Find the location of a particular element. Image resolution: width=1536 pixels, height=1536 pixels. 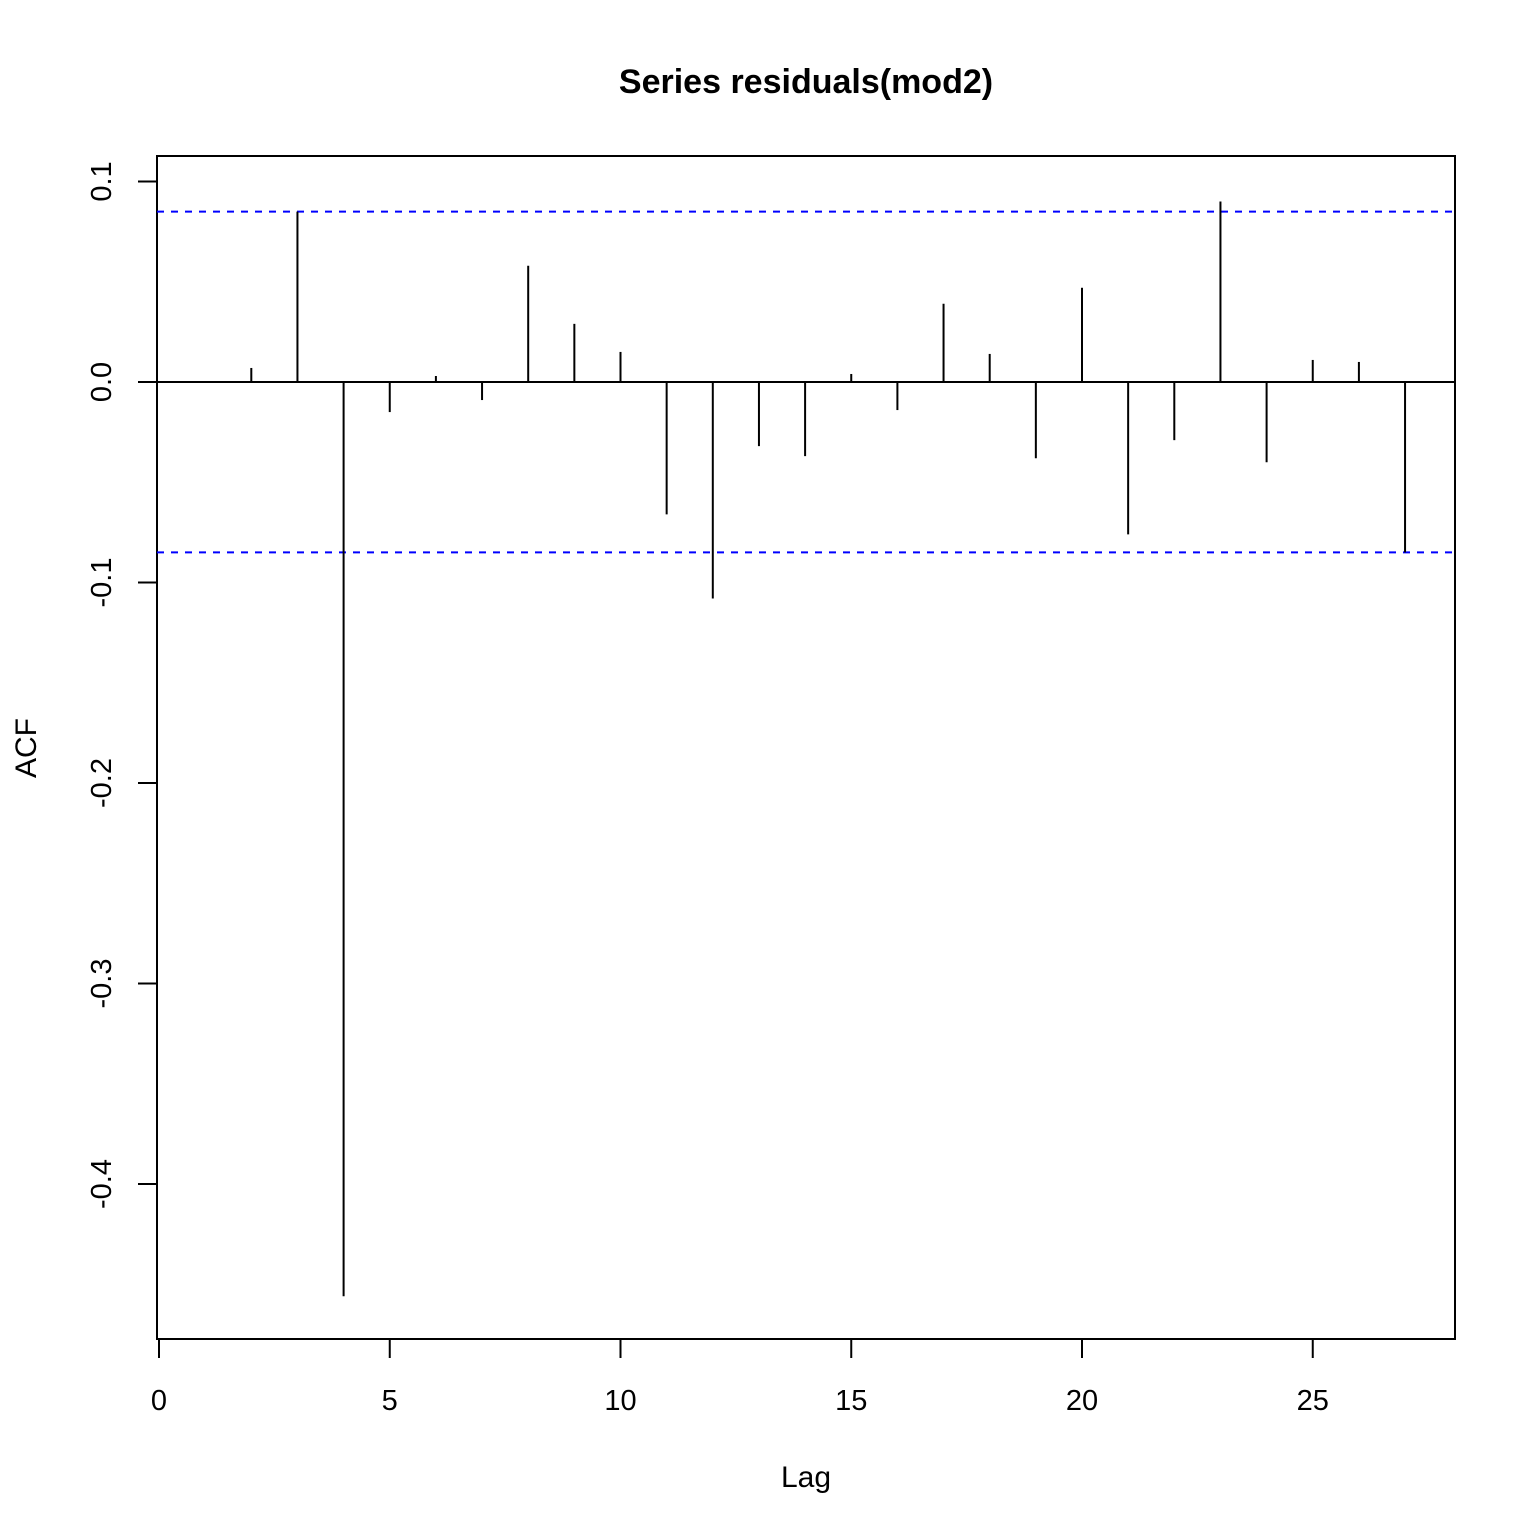

y-tick-label: -0.1 is located at coordinates (102, 583).